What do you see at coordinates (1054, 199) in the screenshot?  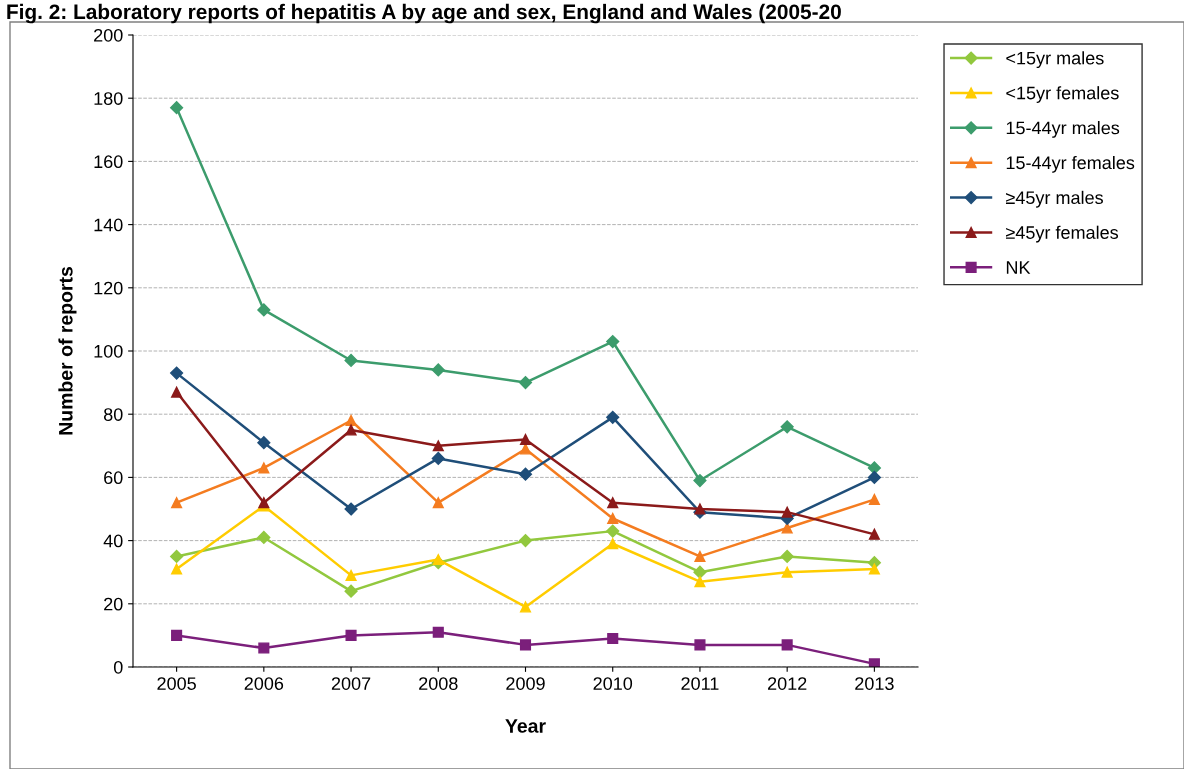 I see `legend-label: ≥45yr males` at bounding box center [1054, 199].